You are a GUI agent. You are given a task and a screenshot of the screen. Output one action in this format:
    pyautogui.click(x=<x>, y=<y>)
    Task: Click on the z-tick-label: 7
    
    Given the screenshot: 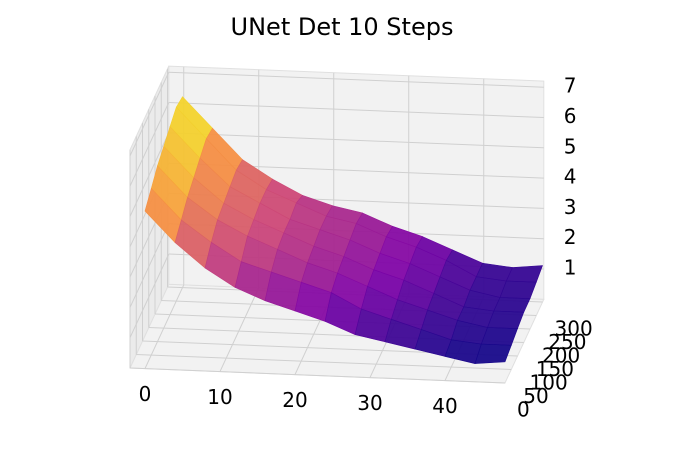 What is the action you would take?
    pyautogui.click(x=570, y=86)
    